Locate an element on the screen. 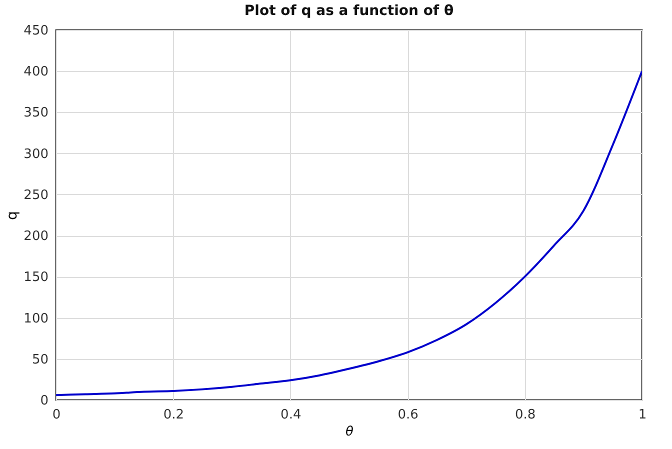  y-tick-label: 350 is located at coordinates (36, 113).